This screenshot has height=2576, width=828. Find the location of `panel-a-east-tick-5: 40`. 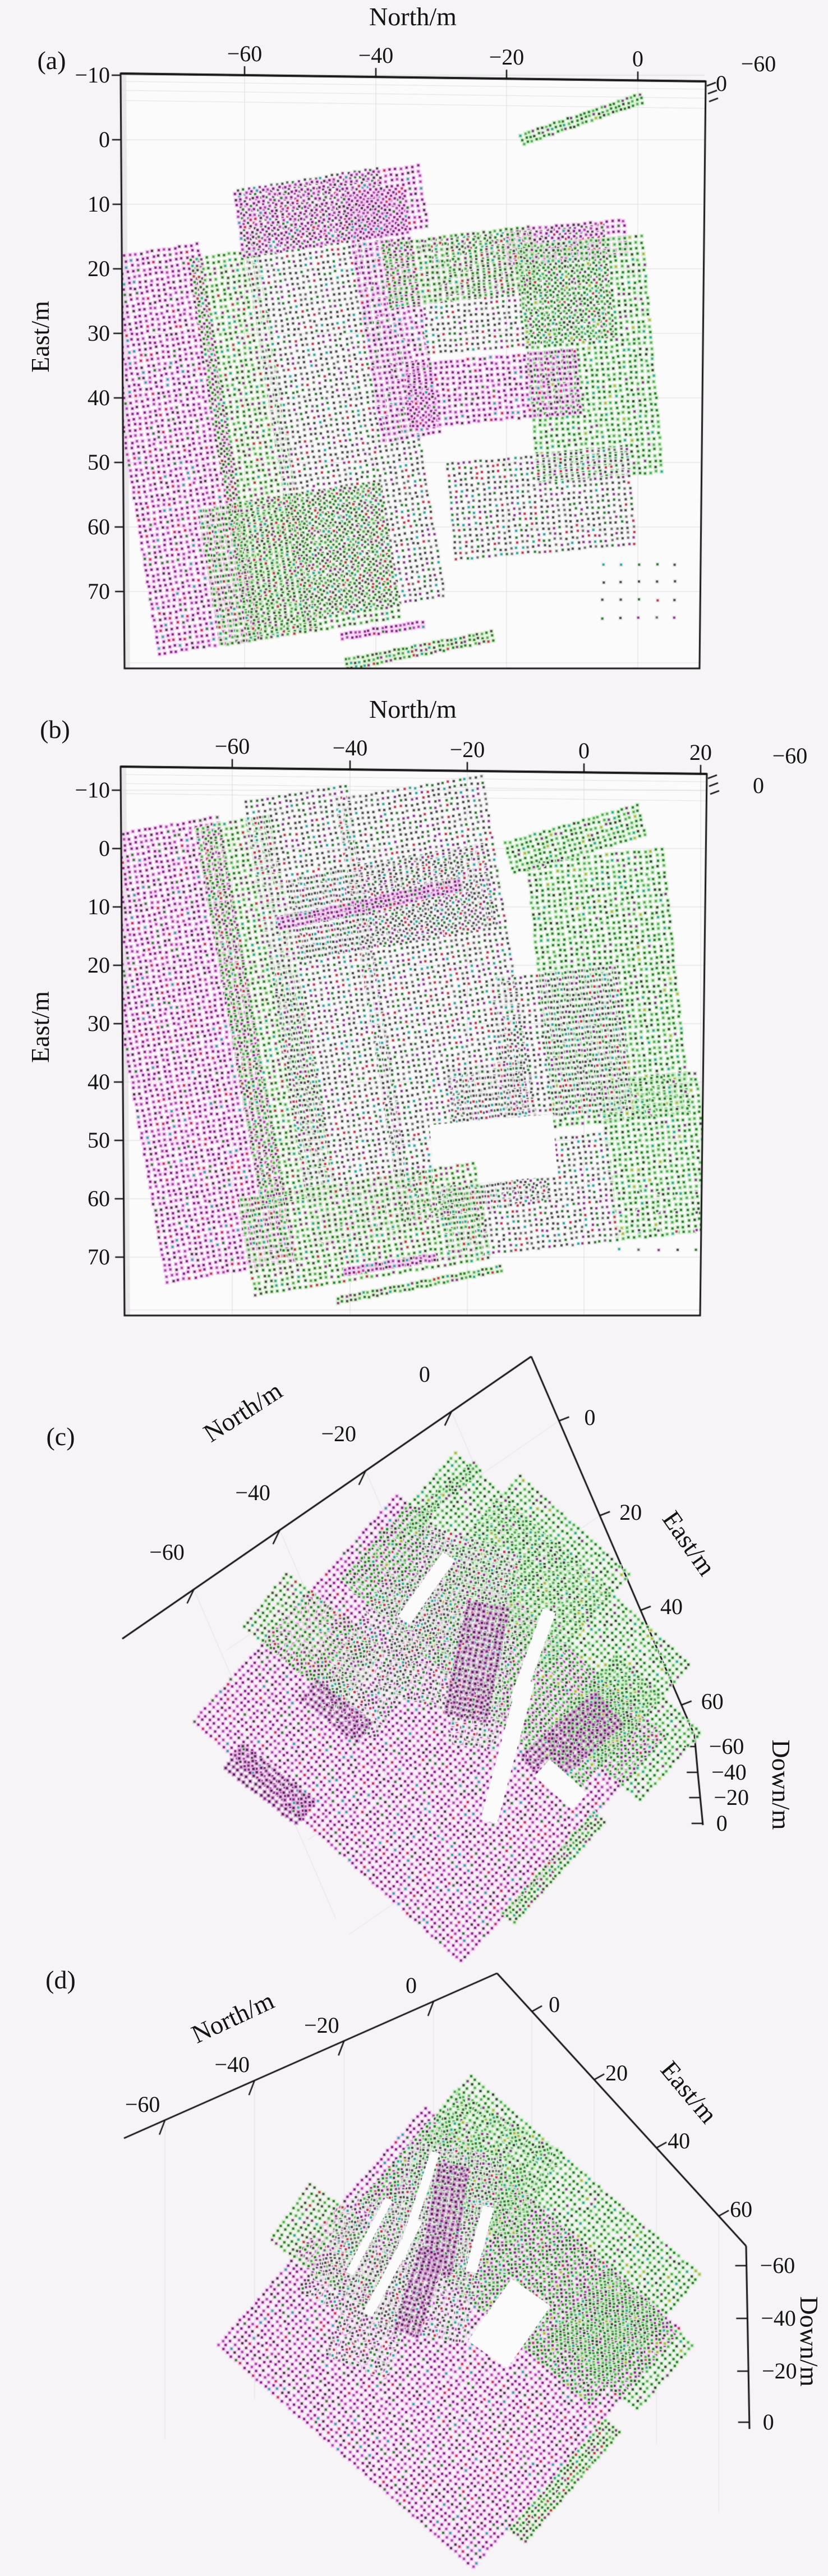

panel-a-east-tick-5: 40 is located at coordinates (99, 397).